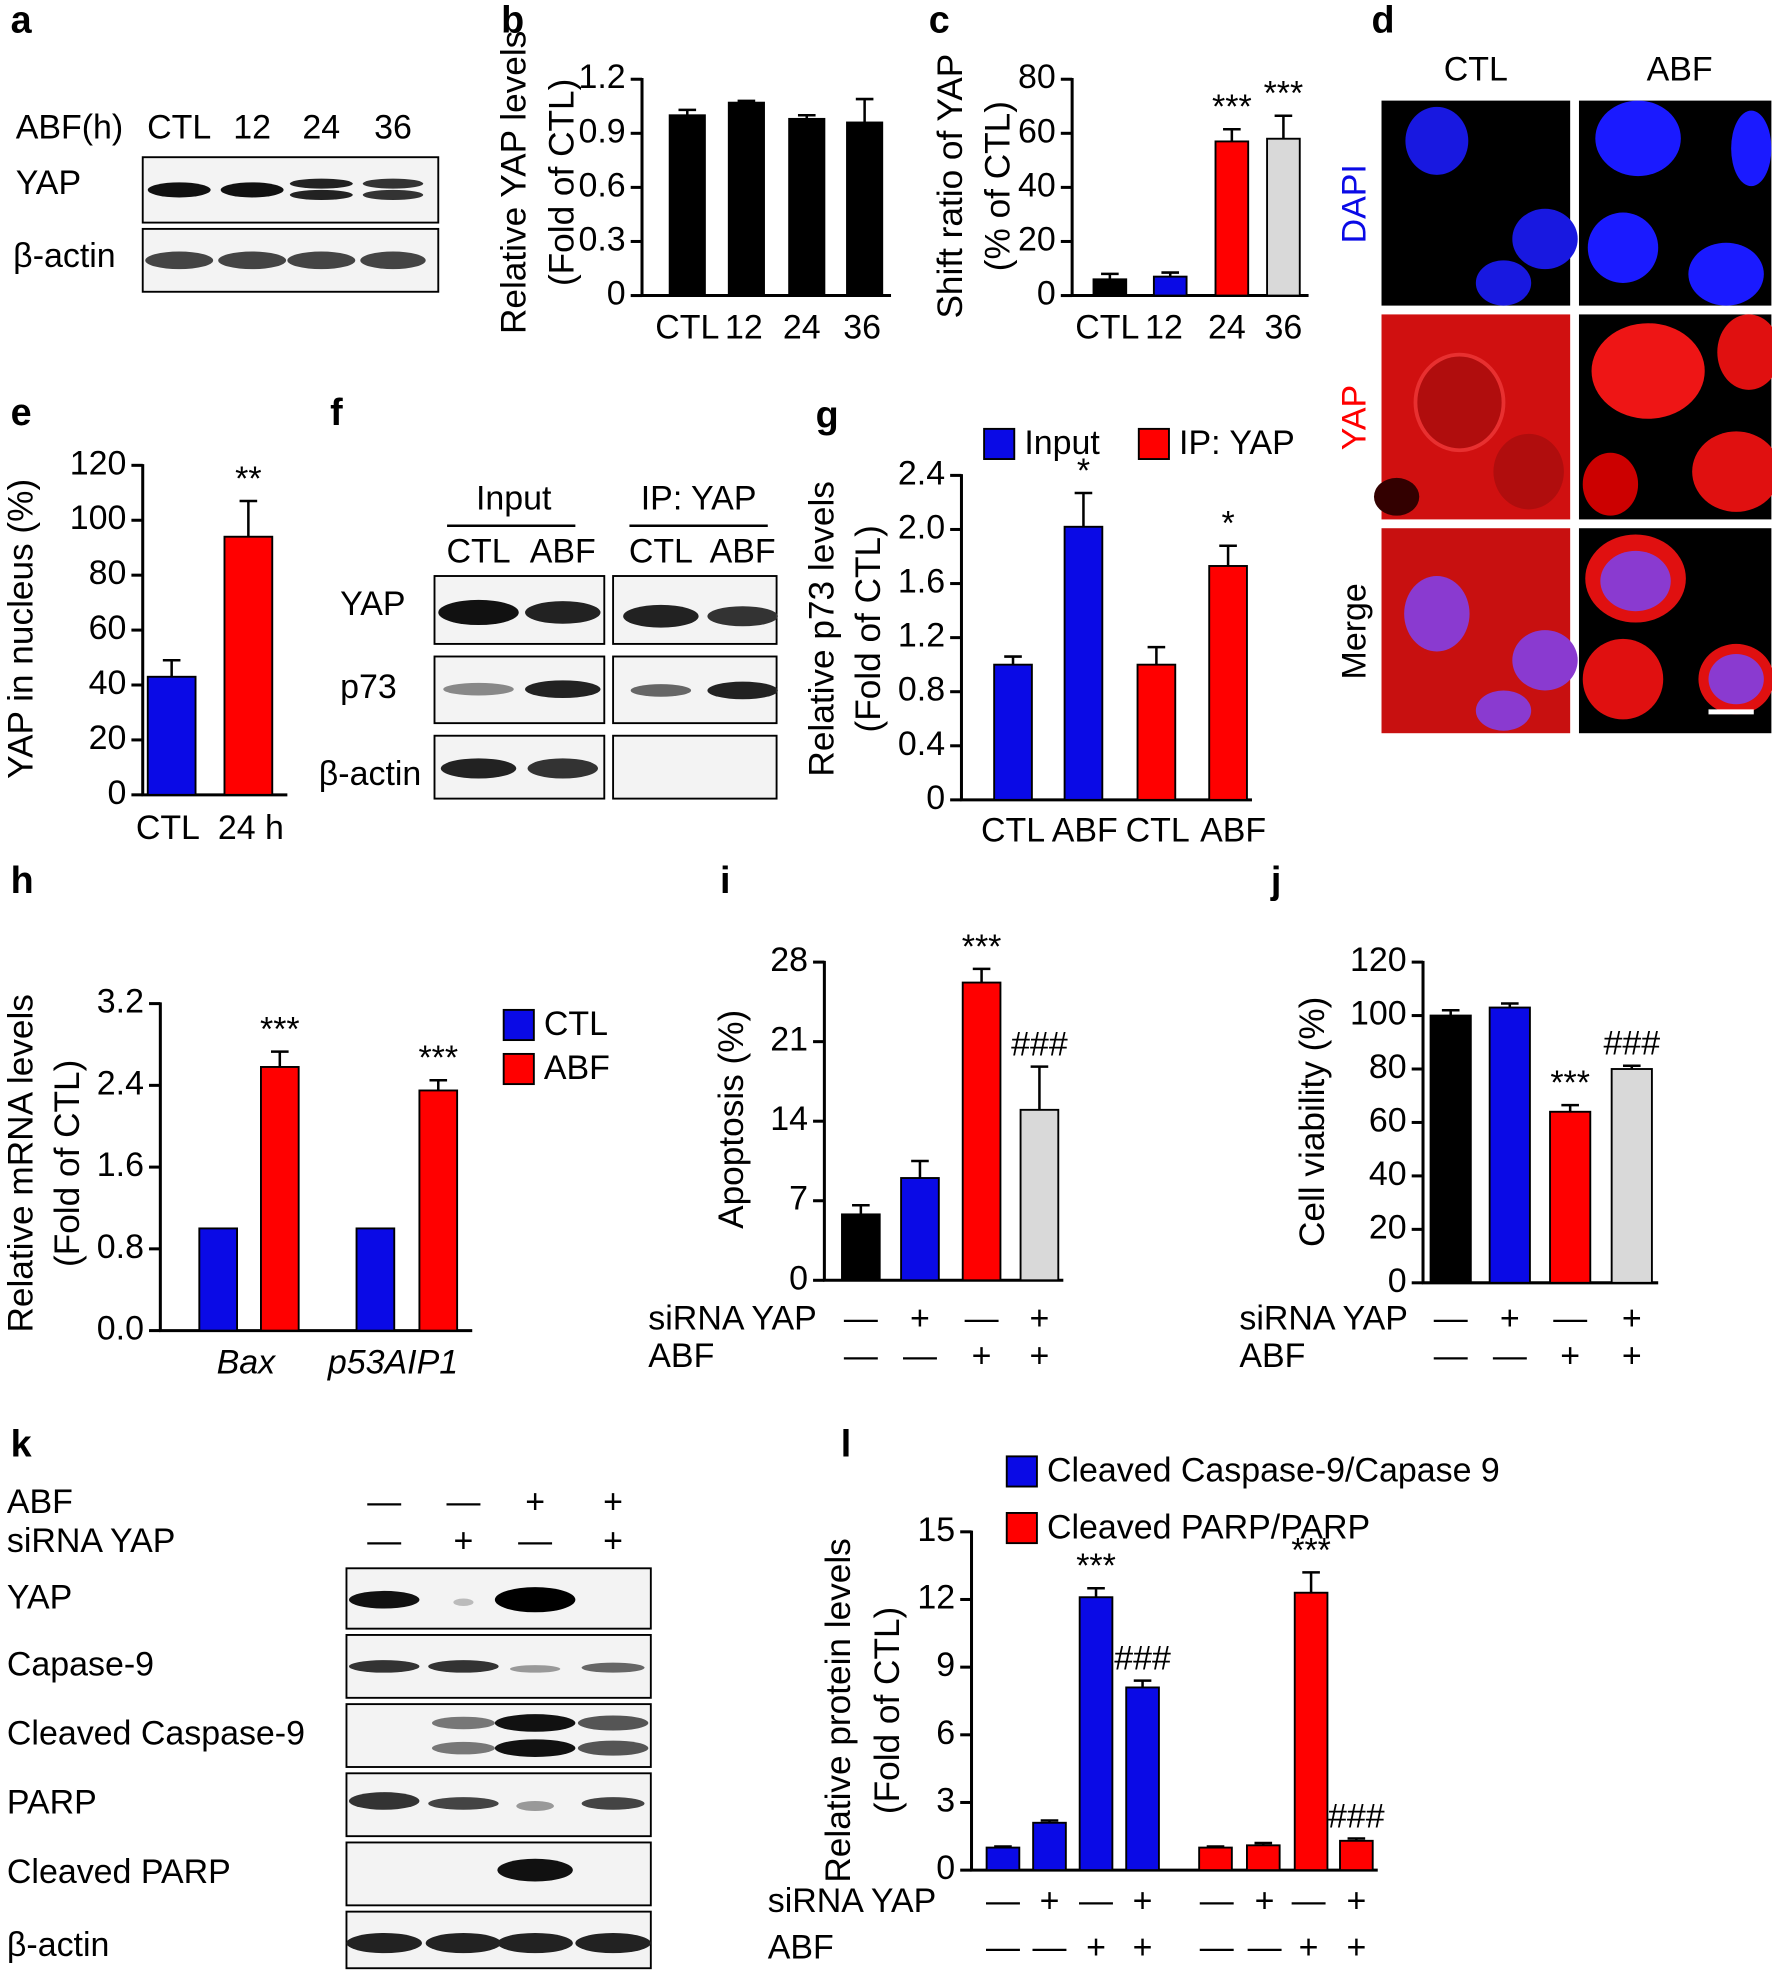 This screenshot has width=1772, height=1972. Describe the element at coordinates (613, 1502) in the screenshot. I see `condition-mark: +` at that location.